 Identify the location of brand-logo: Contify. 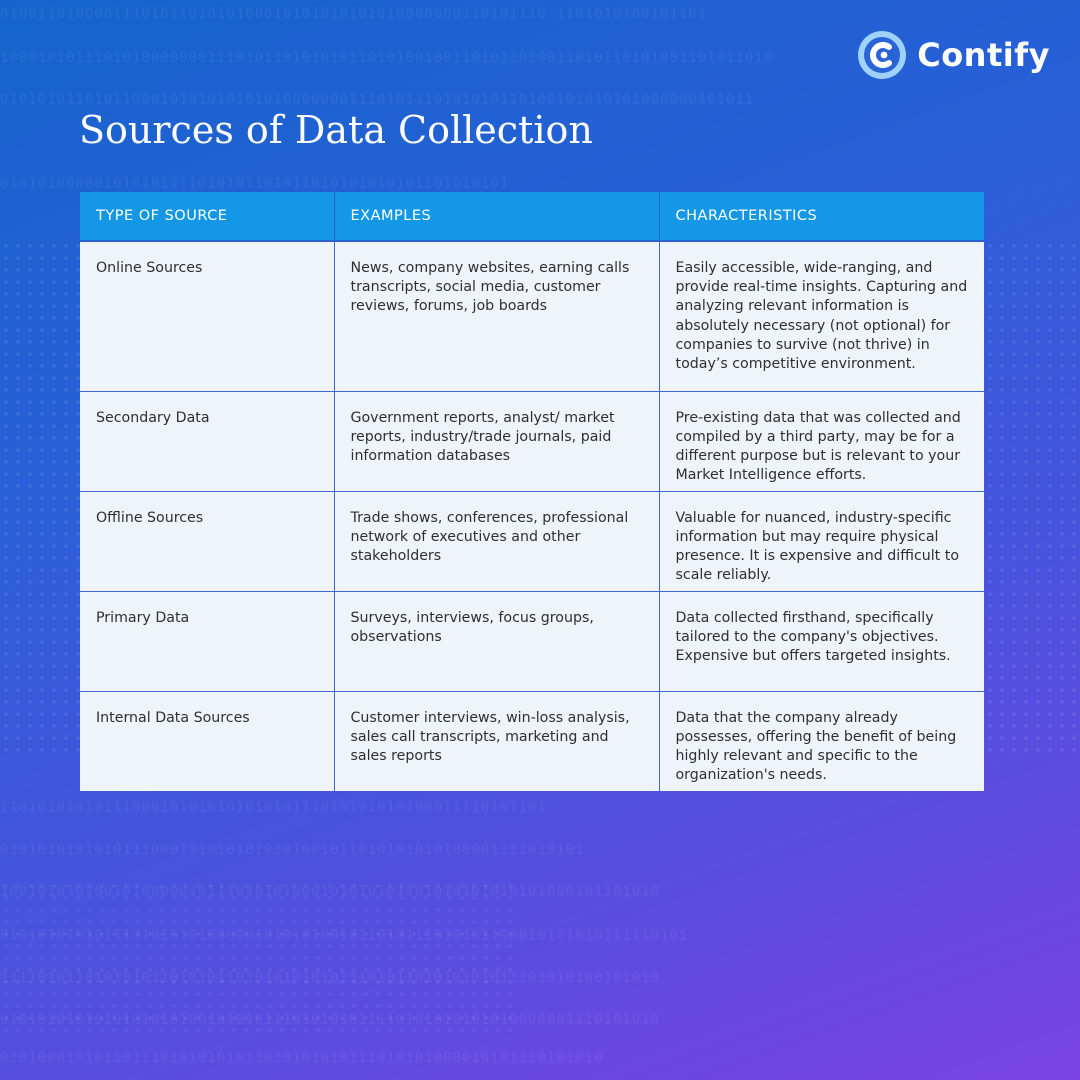
(953, 55).